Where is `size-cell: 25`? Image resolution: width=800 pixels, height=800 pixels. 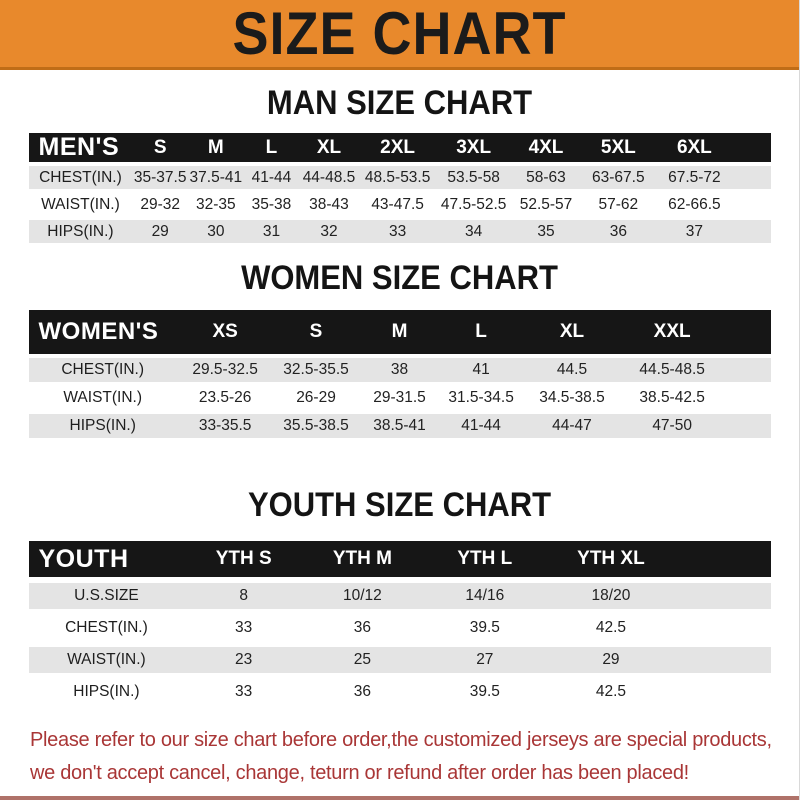
size-cell: 25 is located at coordinates (362, 659).